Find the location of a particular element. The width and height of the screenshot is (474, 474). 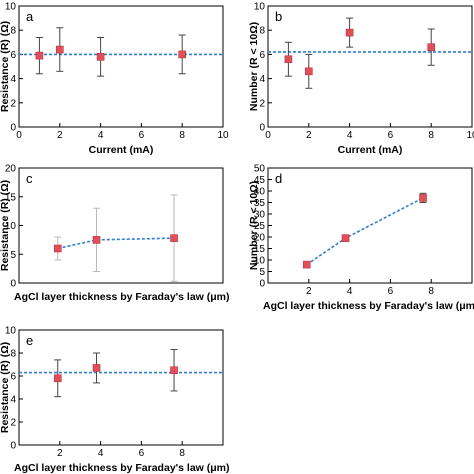

panel-letter: b is located at coordinates (278, 16).